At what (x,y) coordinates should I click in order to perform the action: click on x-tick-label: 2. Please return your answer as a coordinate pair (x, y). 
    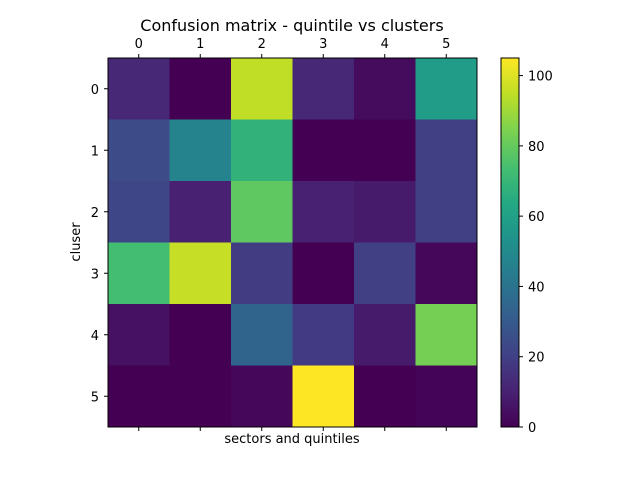
    Looking at the image, I should click on (262, 44).